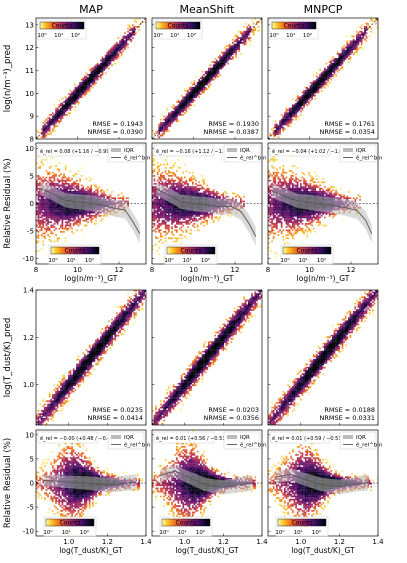 The image size is (407, 563). Describe the element at coordinates (79, 152) in the screenshot. I see `median-error-label: ẽ_rel = 0.08 (+1.16 / −0.99) %` at that location.